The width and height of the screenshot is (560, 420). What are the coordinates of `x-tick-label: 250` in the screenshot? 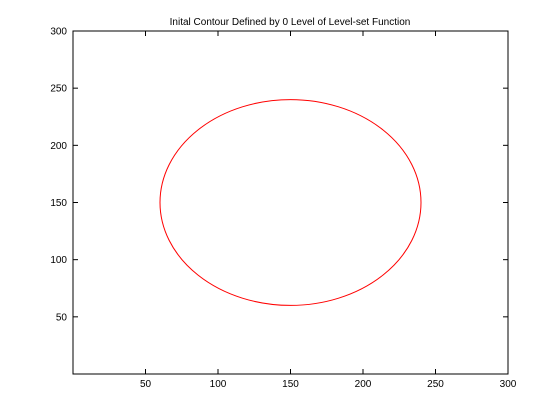 It's located at (435, 384).